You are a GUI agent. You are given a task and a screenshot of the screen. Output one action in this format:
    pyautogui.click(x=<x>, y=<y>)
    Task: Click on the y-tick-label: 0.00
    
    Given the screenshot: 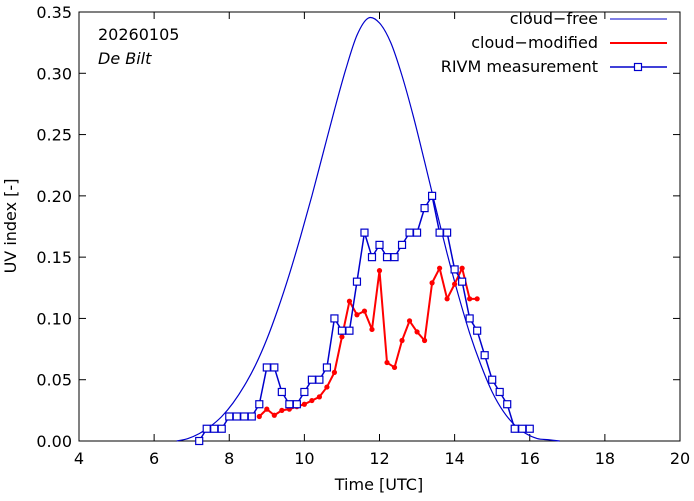 What is the action you would take?
    pyautogui.click(x=54, y=441)
    